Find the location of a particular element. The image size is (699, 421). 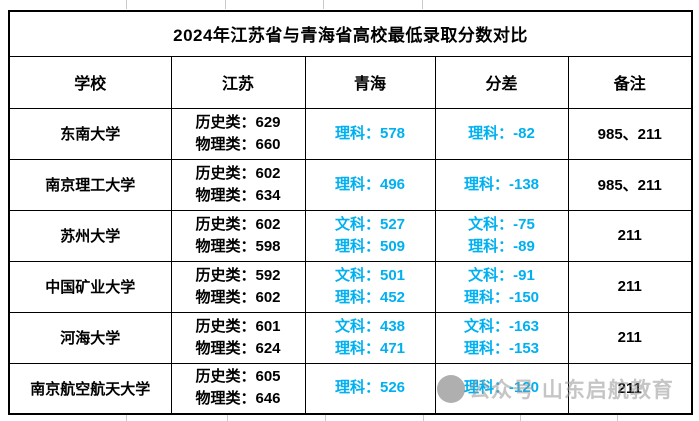

score-line: 理科：-120 is located at coordinates (501, 388).